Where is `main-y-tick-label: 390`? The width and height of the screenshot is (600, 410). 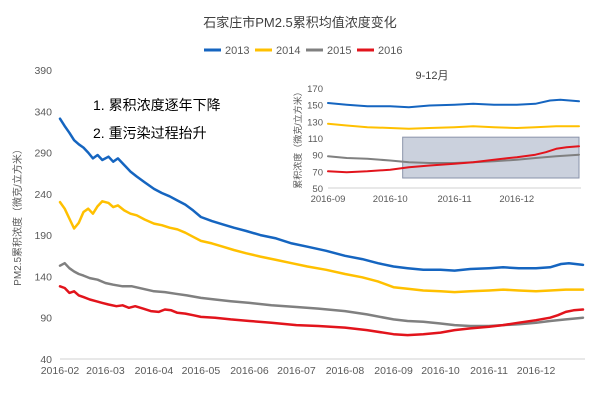 main-y-tick-label: 390 is located at coordinates (43, 71).